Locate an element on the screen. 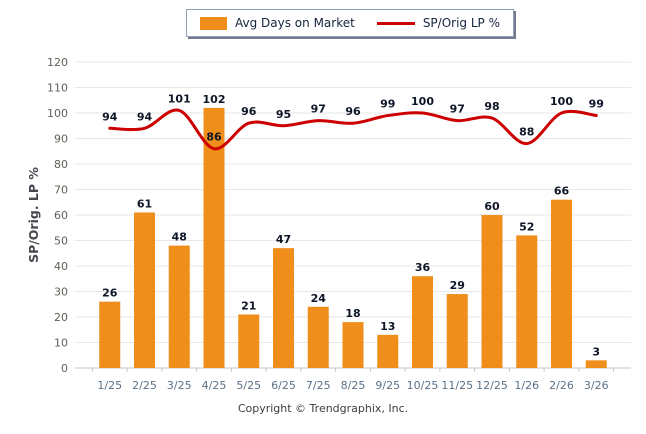 This screenshot has width=646, height=434. bar-value-label: 13 is located at coordinates (387, 326).